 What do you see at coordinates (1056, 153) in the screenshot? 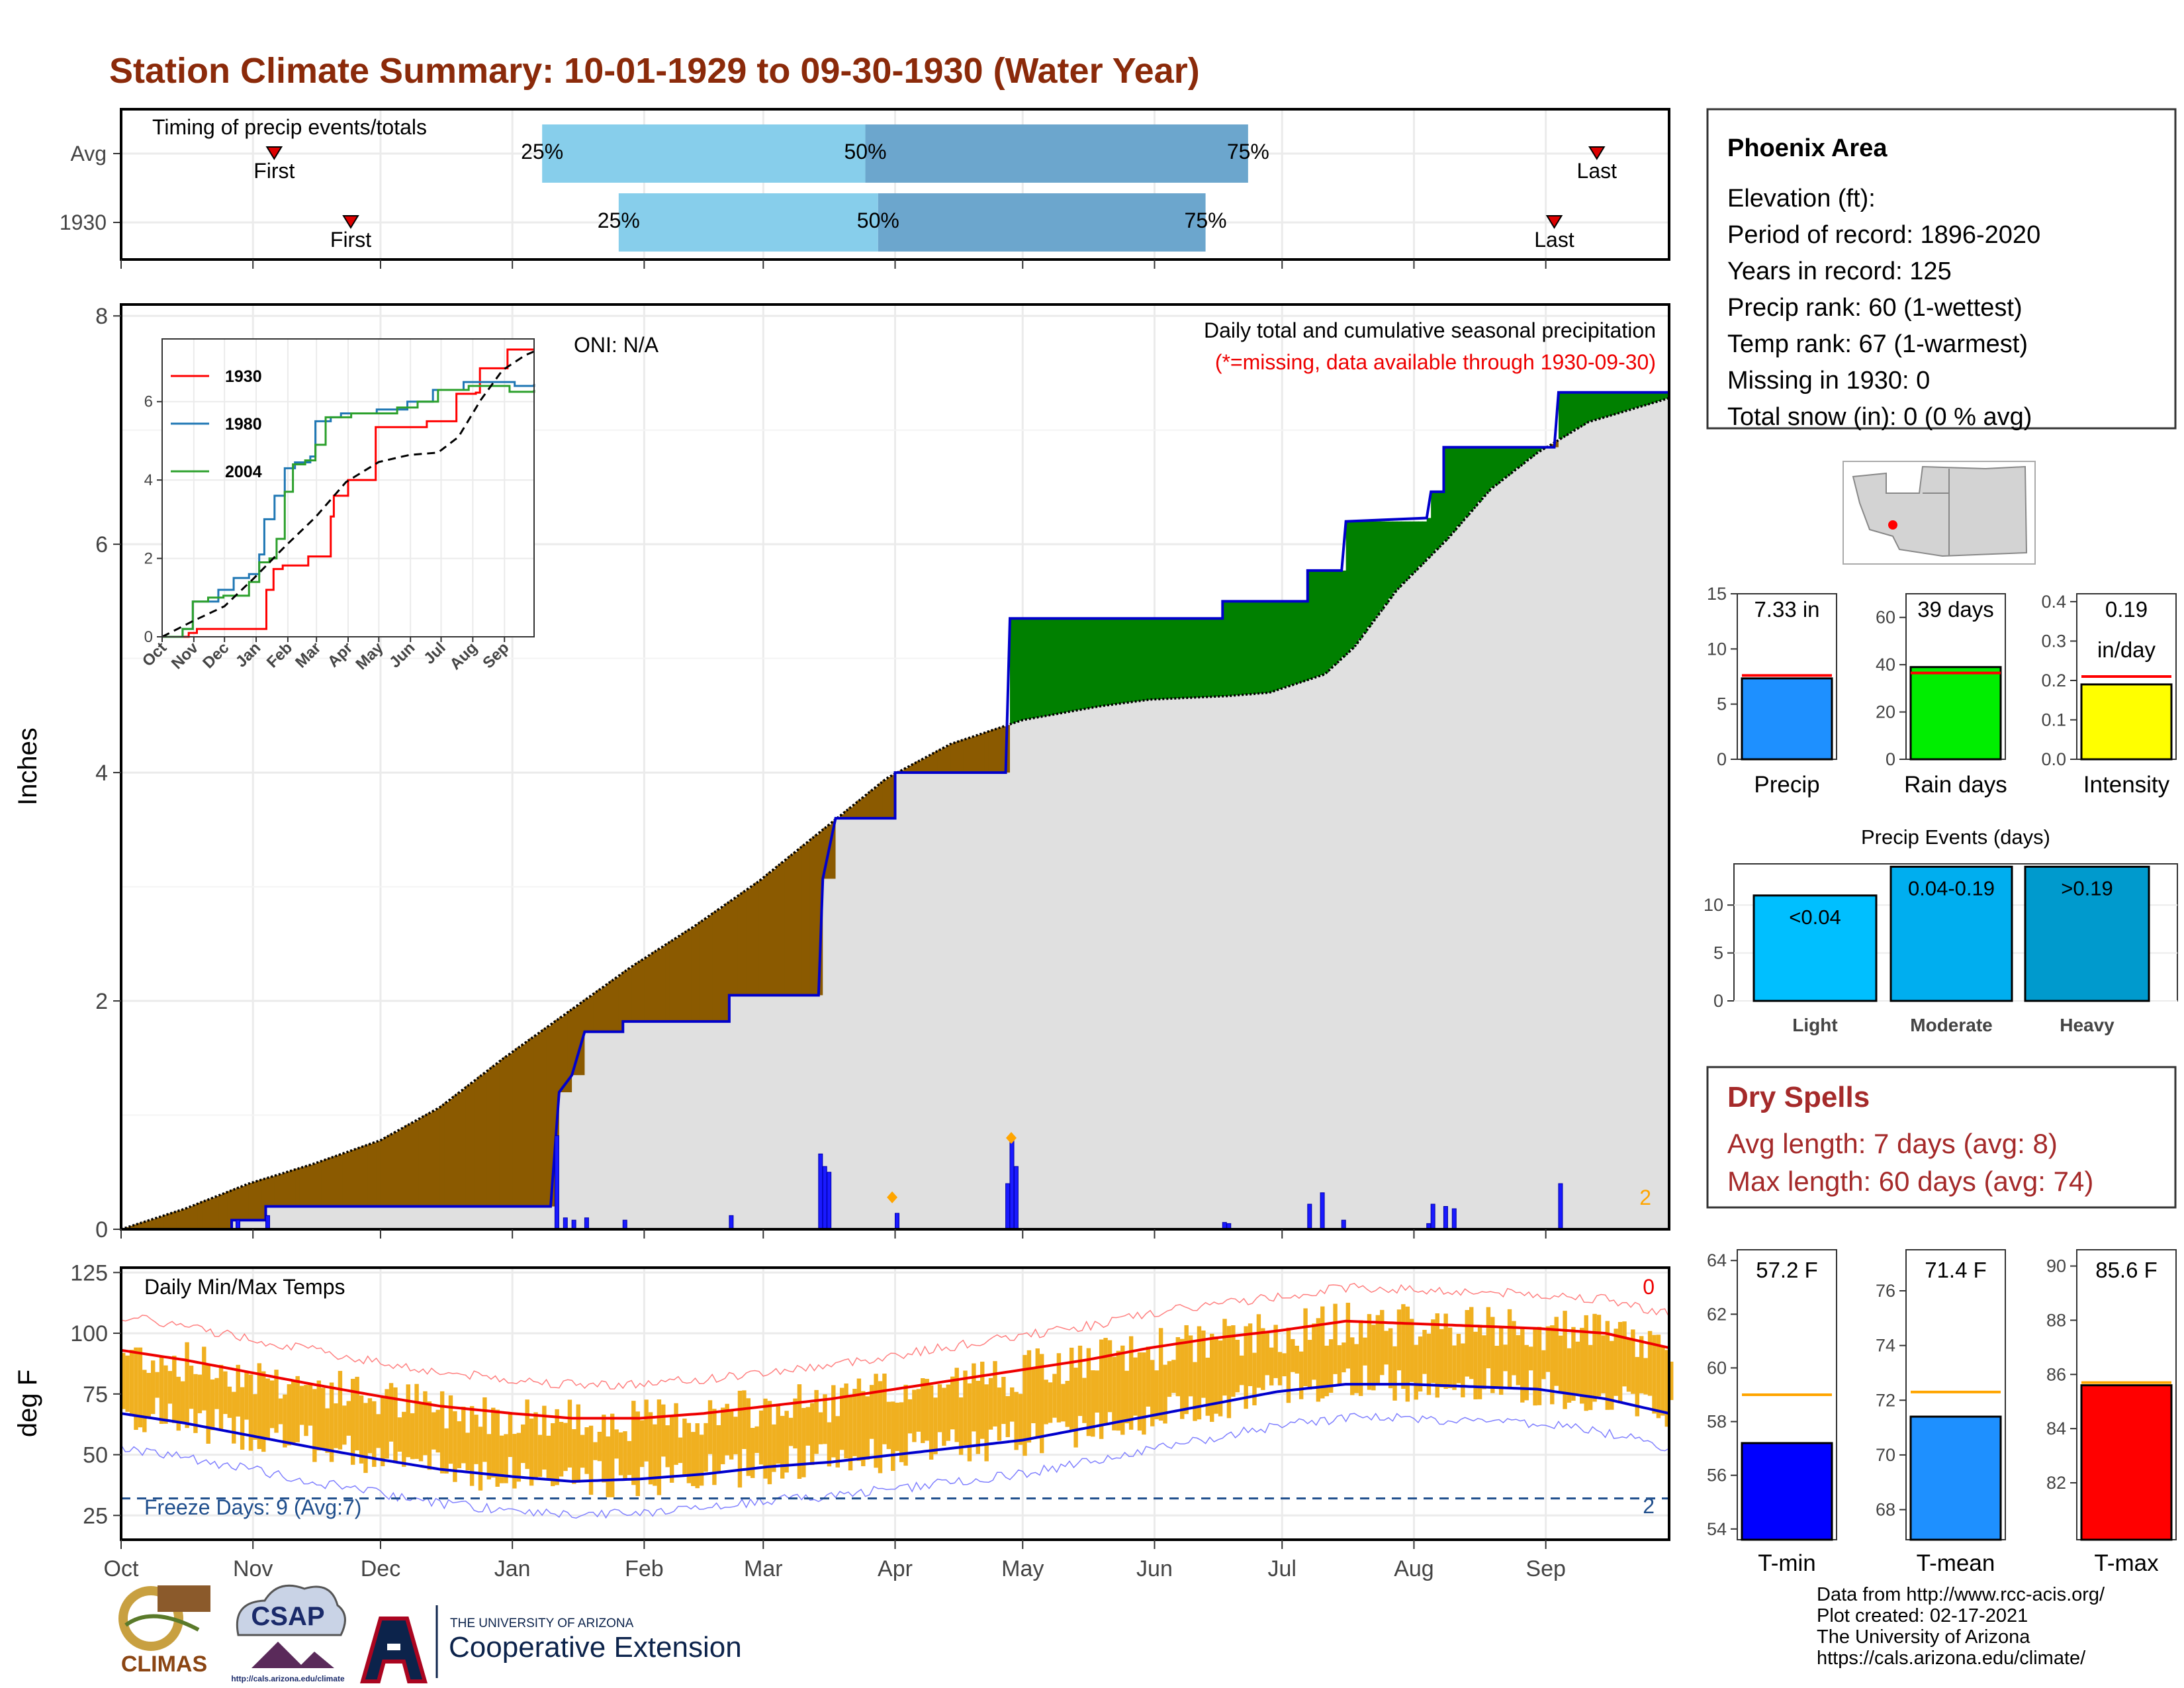
I see `timing-q50-q75-bar` at bounding box center [1056, 153].